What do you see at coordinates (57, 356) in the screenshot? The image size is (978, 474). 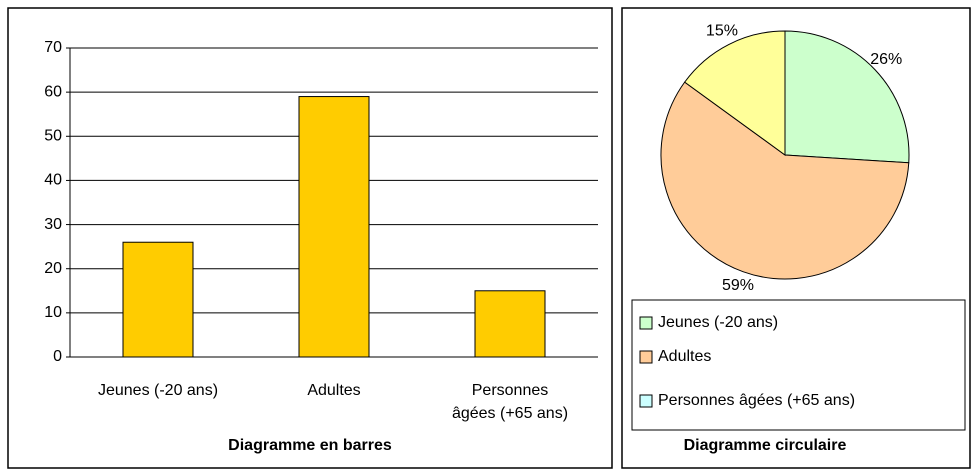 I see `y-tick-label: 0` at bounding box center [57, 356].